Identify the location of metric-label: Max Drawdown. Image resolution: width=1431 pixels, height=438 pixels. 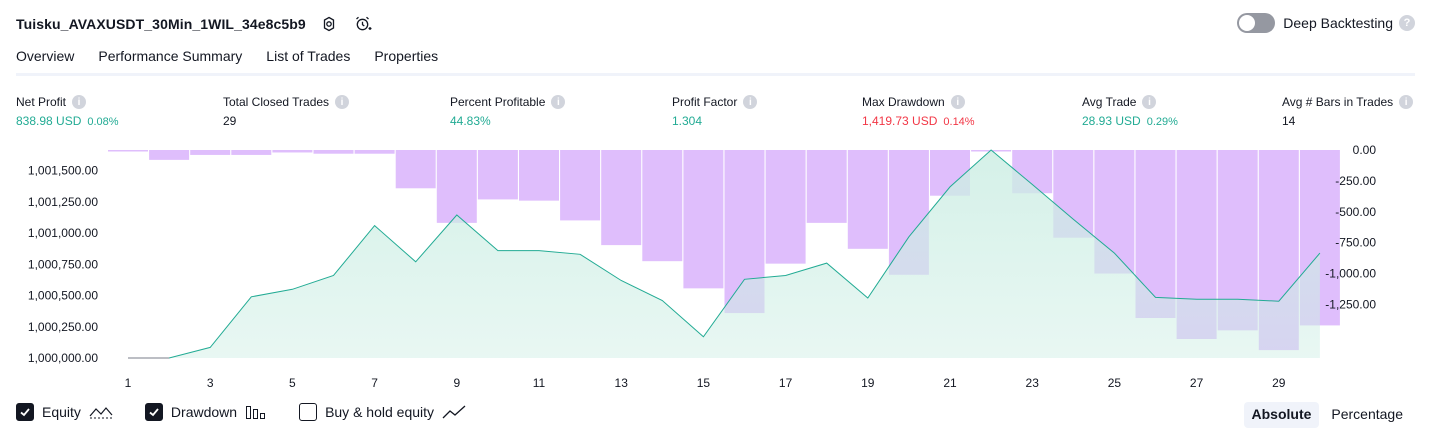
(903, 102).